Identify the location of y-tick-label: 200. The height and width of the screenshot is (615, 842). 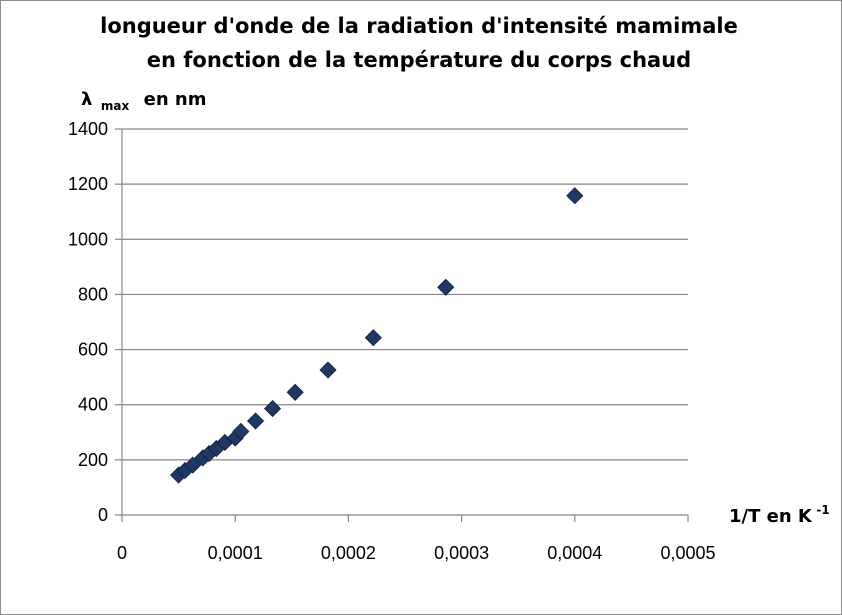
(93, 460).